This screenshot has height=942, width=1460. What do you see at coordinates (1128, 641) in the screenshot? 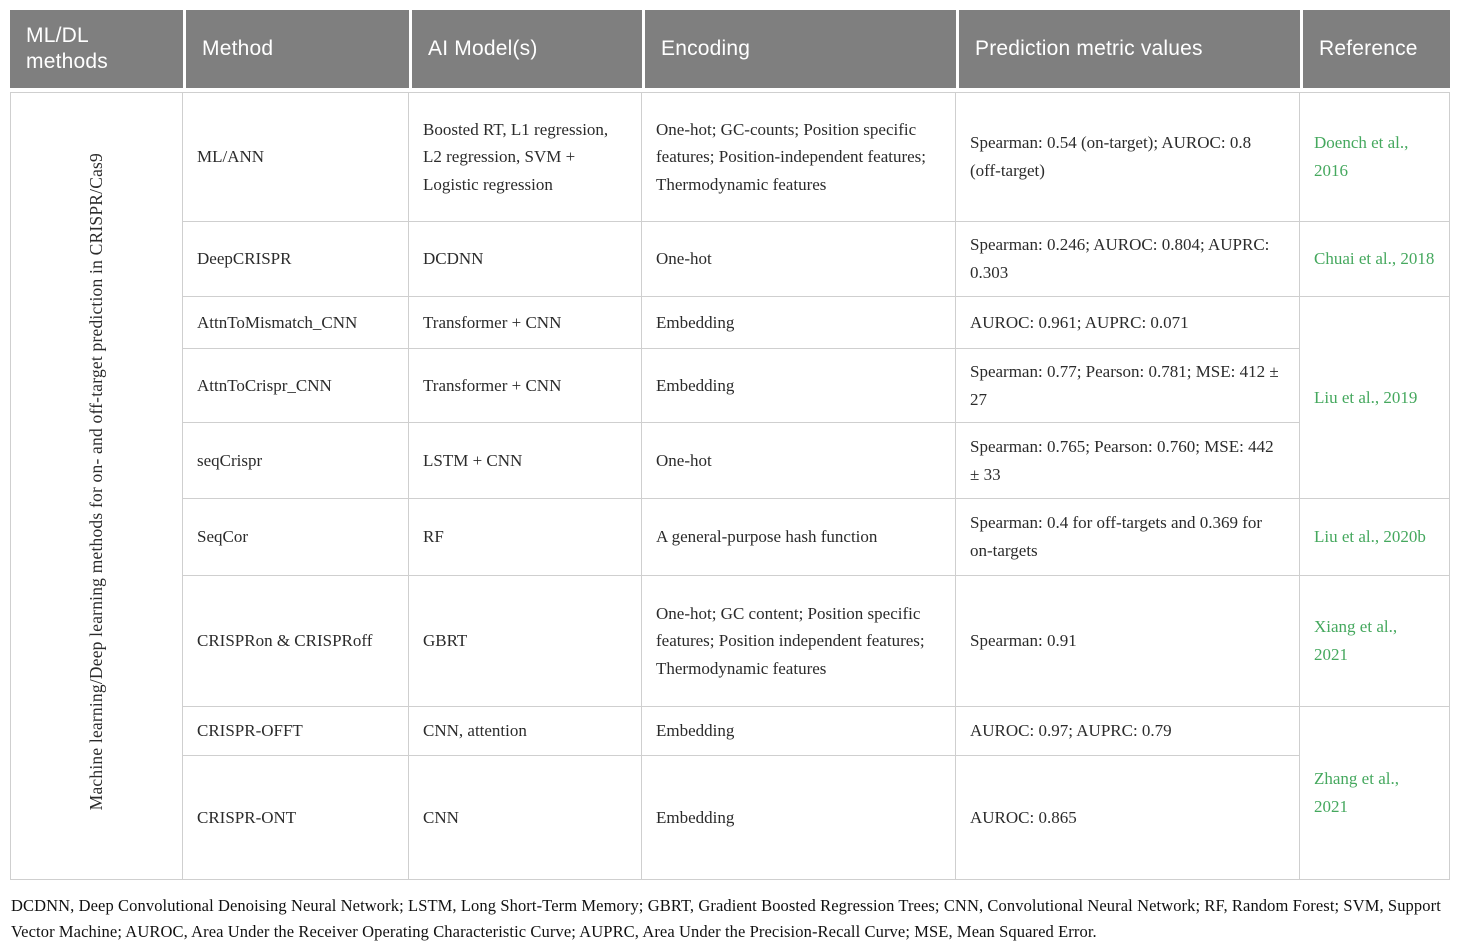
I see `cell-metrics: Spearman: 0.91` at bounding box center [1128, 641].